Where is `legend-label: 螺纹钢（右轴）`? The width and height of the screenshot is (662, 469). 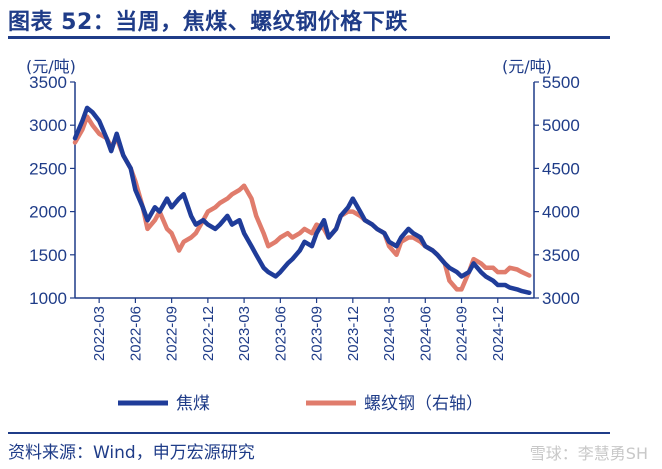
legend-label: 螺纹钢（右轴） is located at coordinates (423, 404).